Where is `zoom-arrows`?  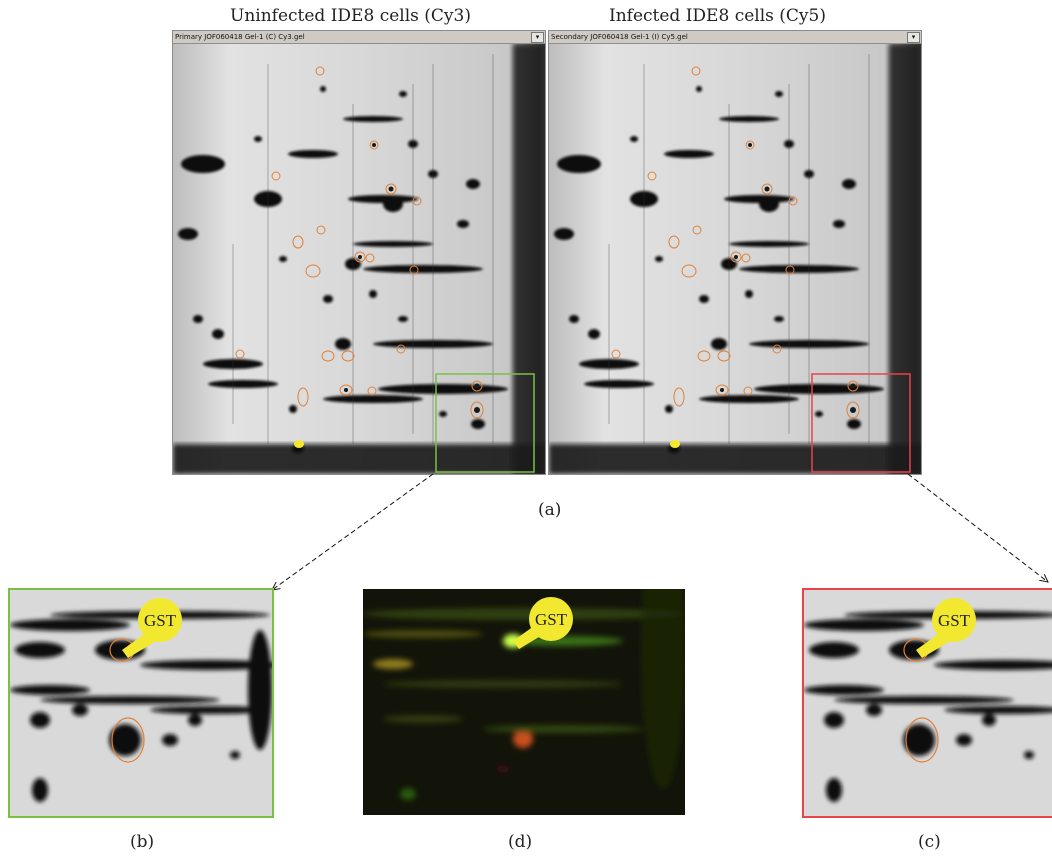
zoom-arrows is located at coordinates (526, 536).